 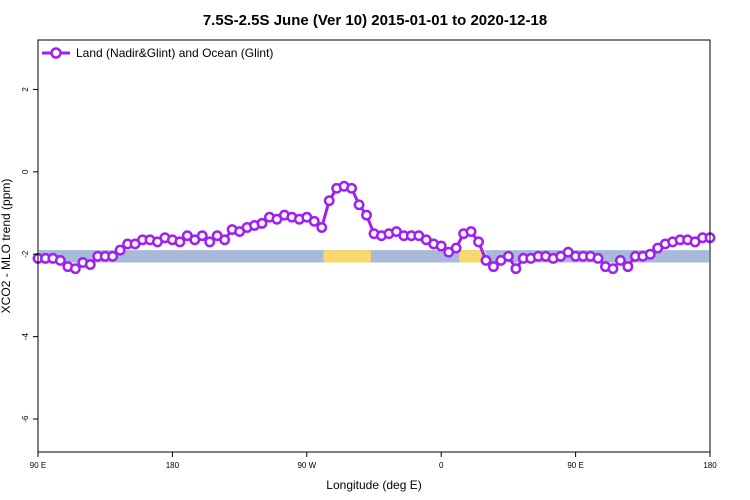 I want to click on x-tick-label: 90 W, so click(x=306, y=465).